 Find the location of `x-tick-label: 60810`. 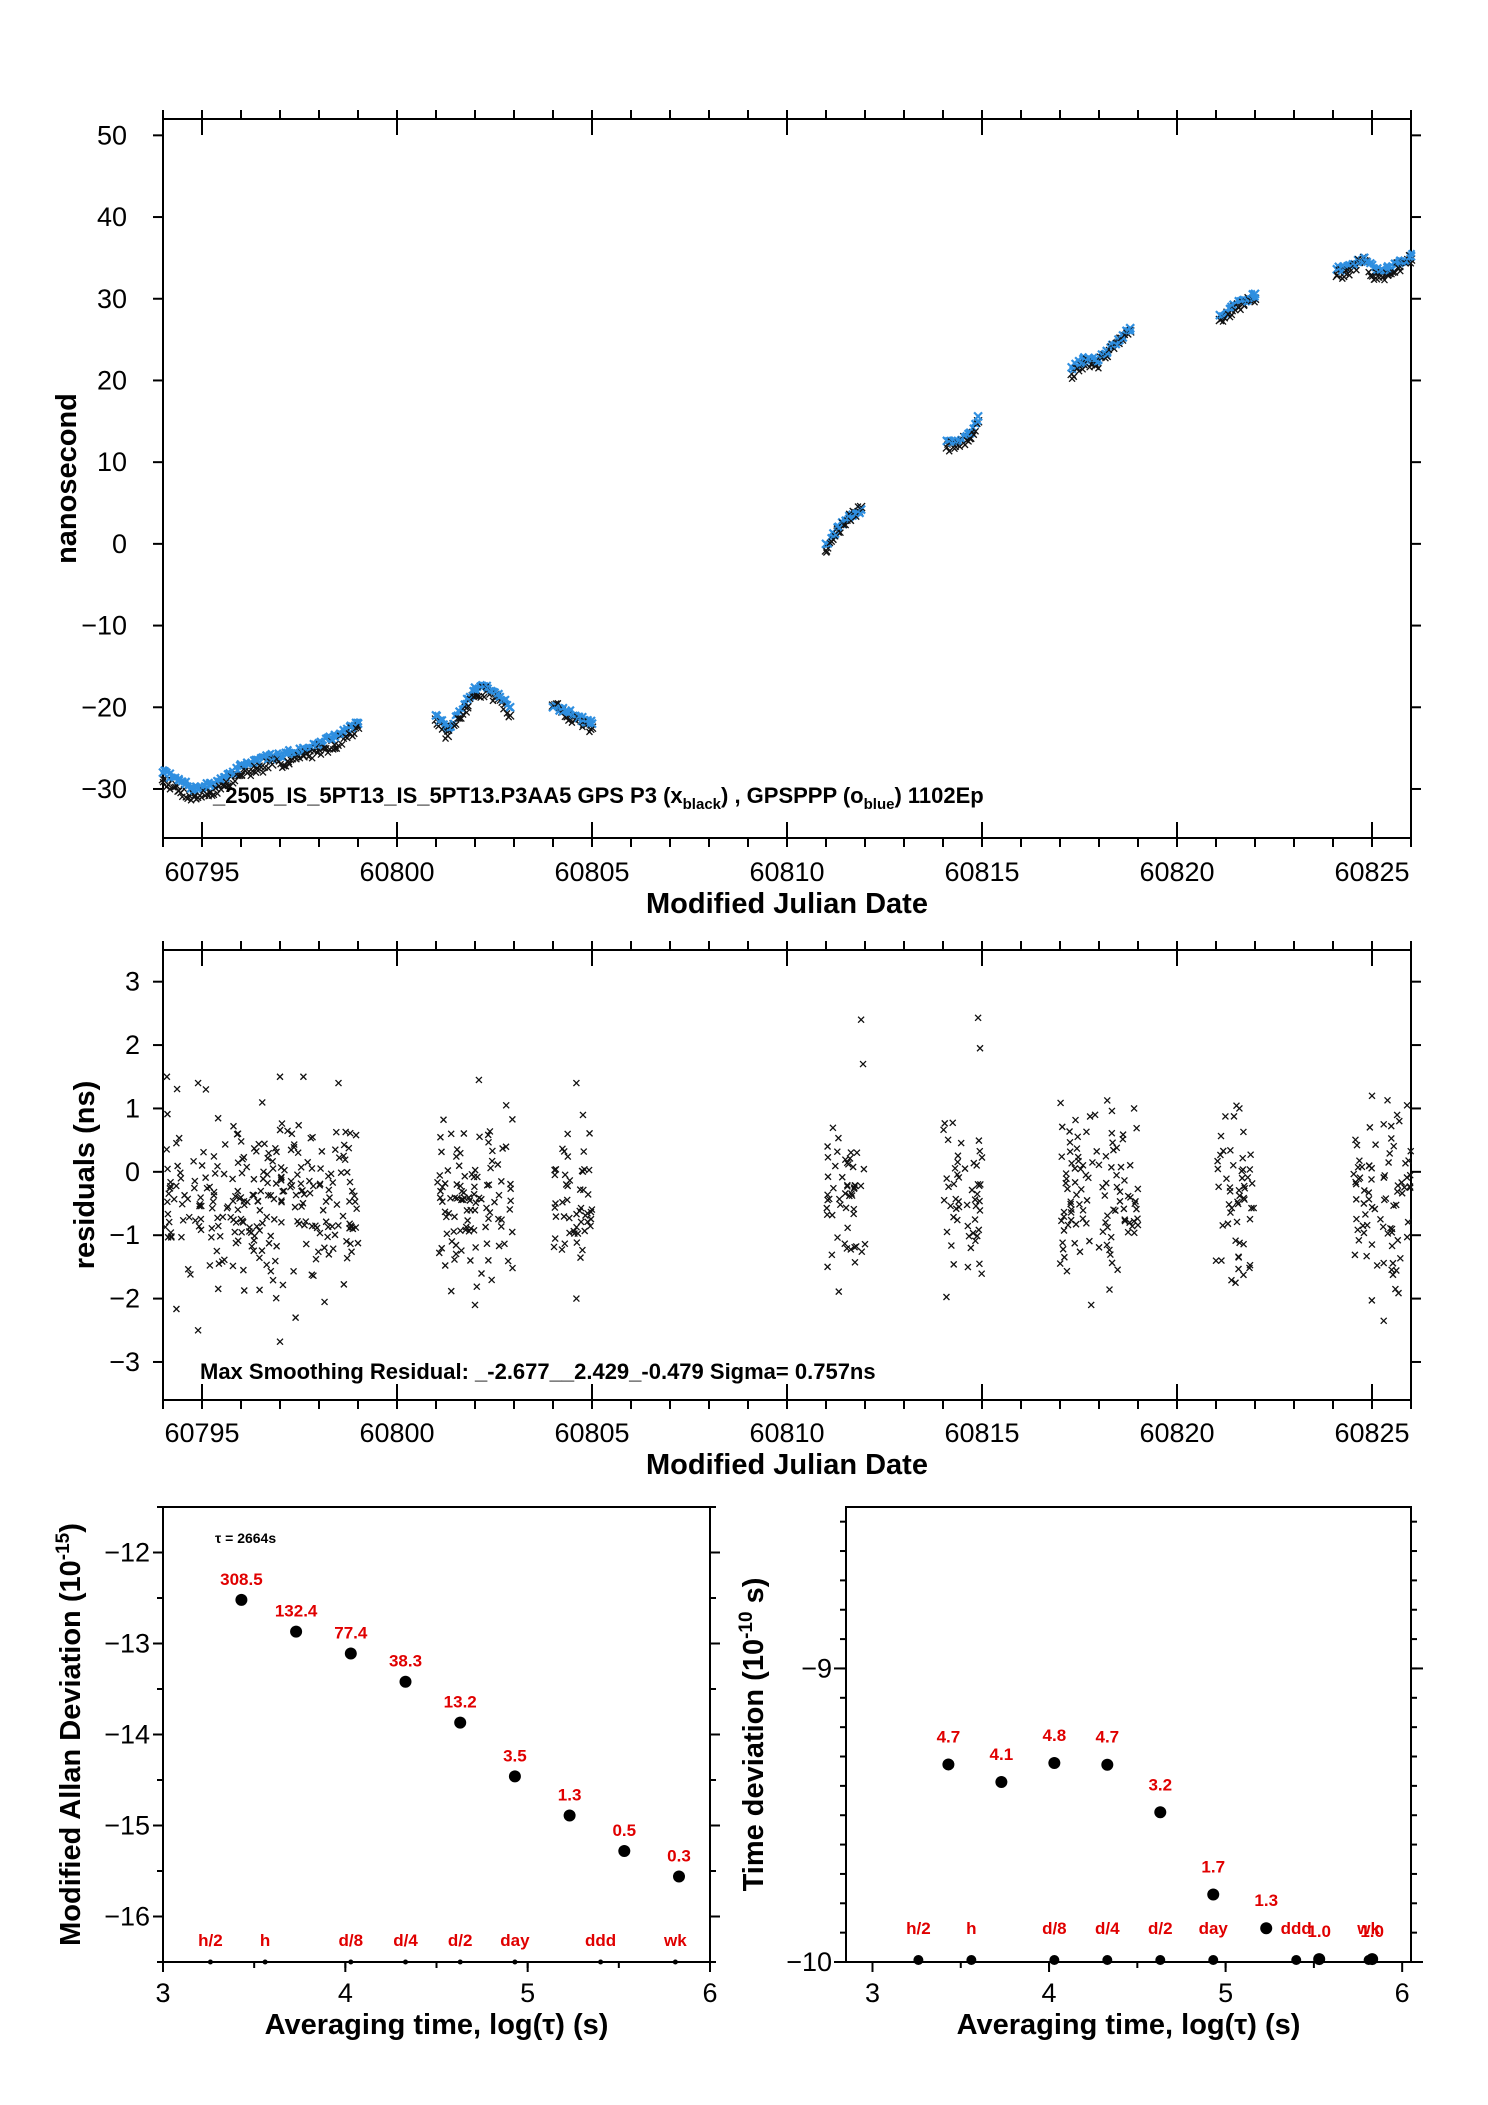

x-tick-label: 60810 is located at coordinates (786, 1433).